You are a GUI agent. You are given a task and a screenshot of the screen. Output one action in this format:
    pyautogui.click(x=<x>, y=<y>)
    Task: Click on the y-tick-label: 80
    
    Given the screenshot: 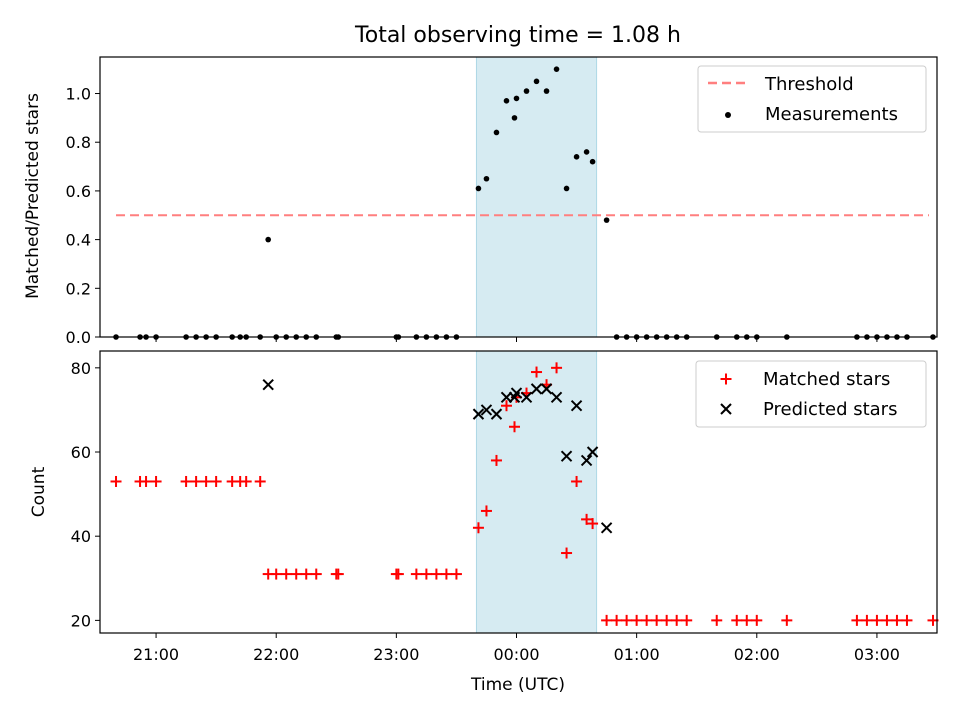 What is the action you would take?
    pyautogui.click(x=81, y=368)
    